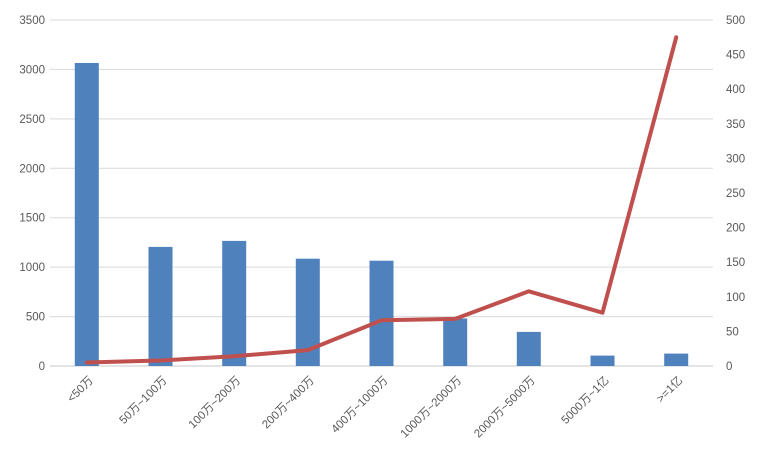 Image resolution: width=769 pixels, height=470 pixels. I want to click on x-axis-category-label: >=1亿, so click(669, 389).